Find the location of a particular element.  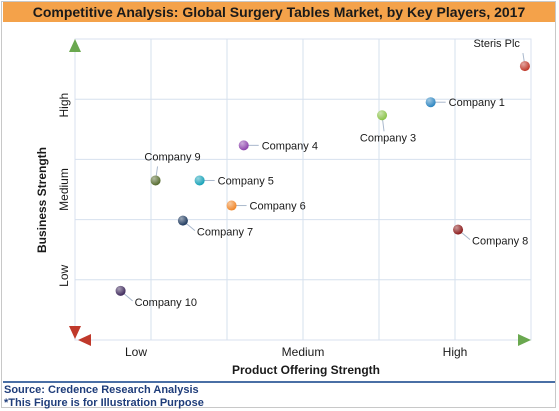

point-label: Company 7 is located at coordinates (225, 233).